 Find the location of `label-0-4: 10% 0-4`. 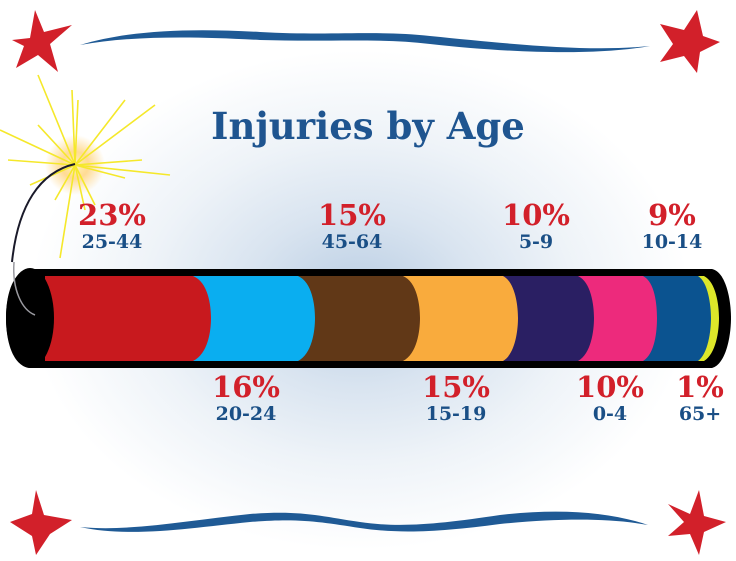

label-0-4: 10% 0-4 is located at coordinates (610, 398).